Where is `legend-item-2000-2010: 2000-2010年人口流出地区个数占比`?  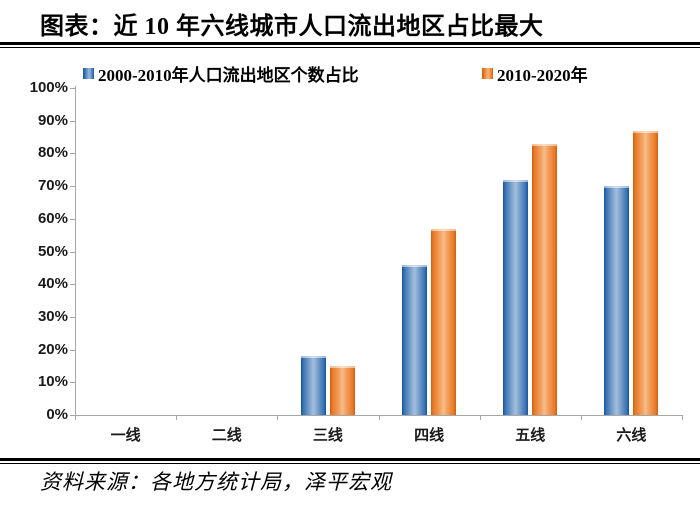 legend-item-2000-2010: 2000-2010年人口流出地区个数占比 is located at coordinates (221, 73).